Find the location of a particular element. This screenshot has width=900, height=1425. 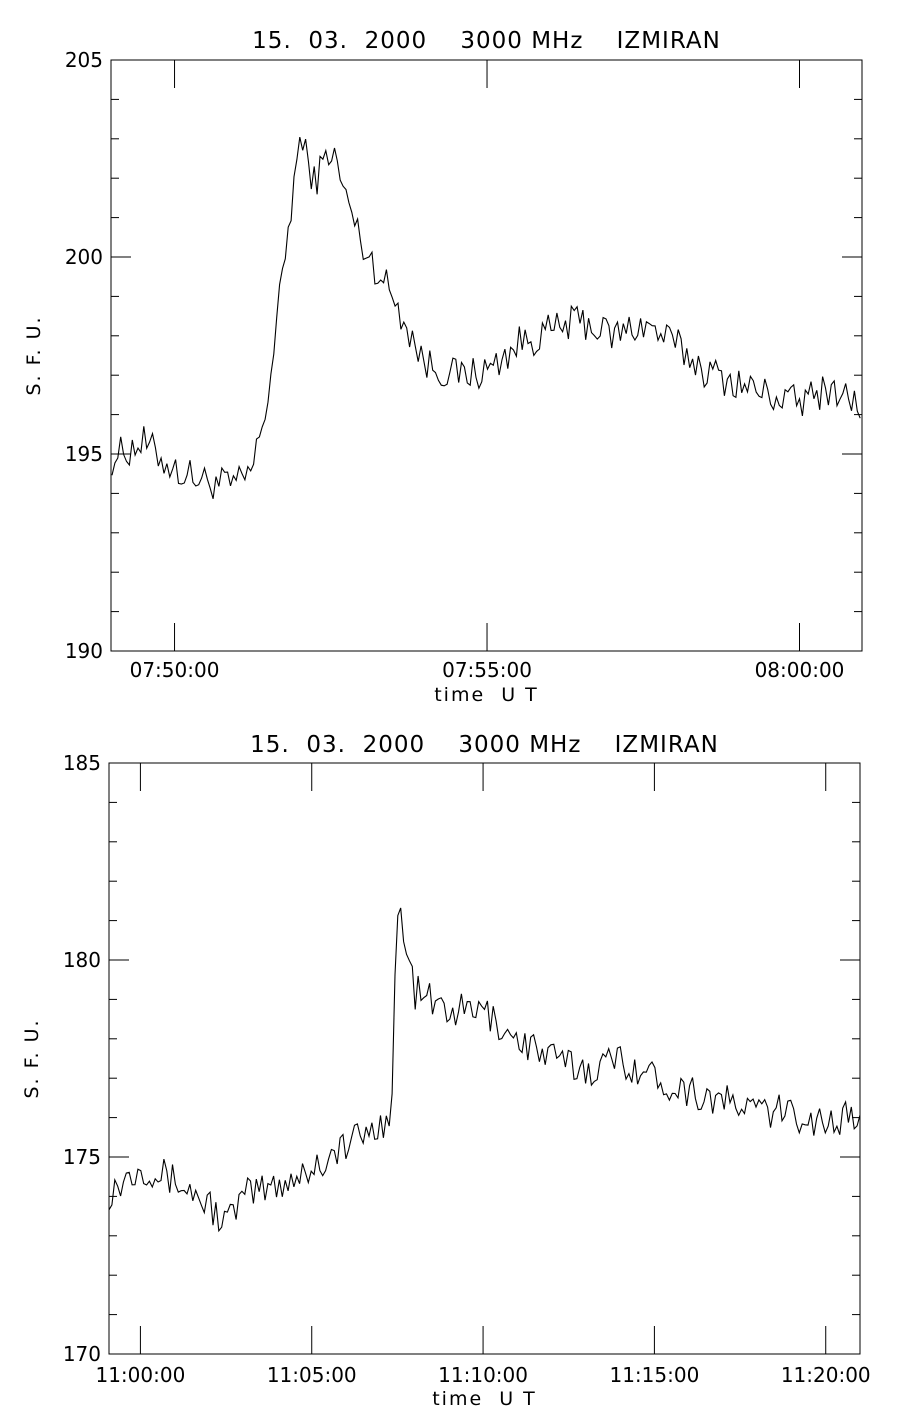

x-tick-label: 11:20:00 is located at coordinates (826, 1375).